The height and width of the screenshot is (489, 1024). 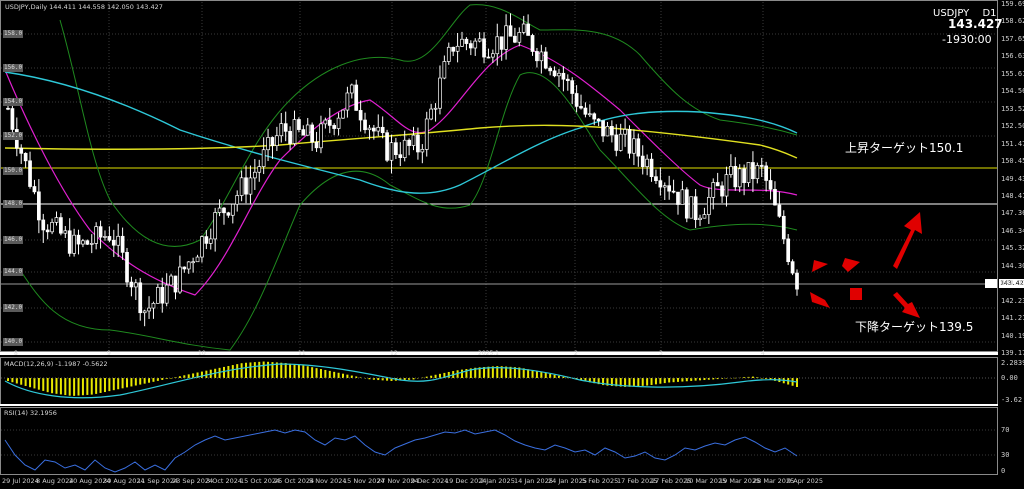 I want to click on price-axis-label: 157.650, so click(x=1012, y=38).